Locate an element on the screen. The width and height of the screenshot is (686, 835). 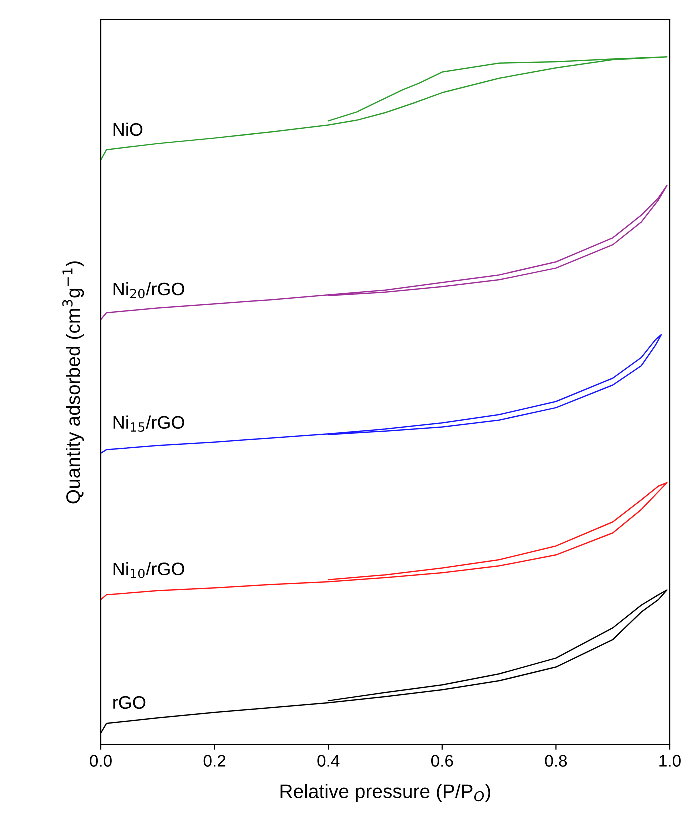
x-tick-label: 0.4 is located at coordinates (329, 761).